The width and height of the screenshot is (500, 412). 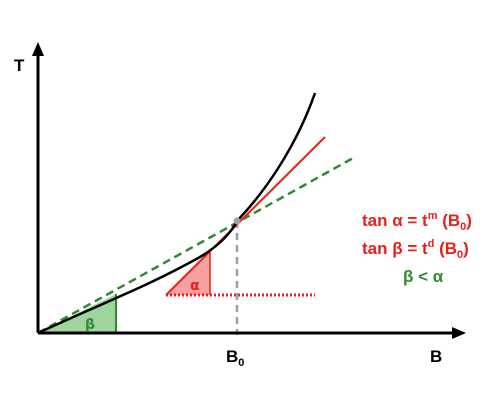 I want to click on alpha-label: α, so click(x=195, y=286).